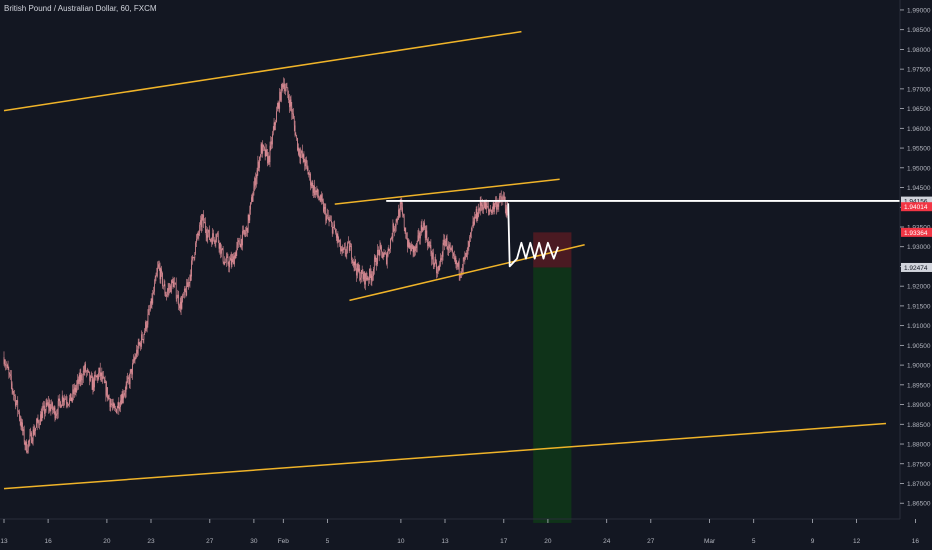  I want to click on price-tick-label: 1.87500, so click(919, 464).